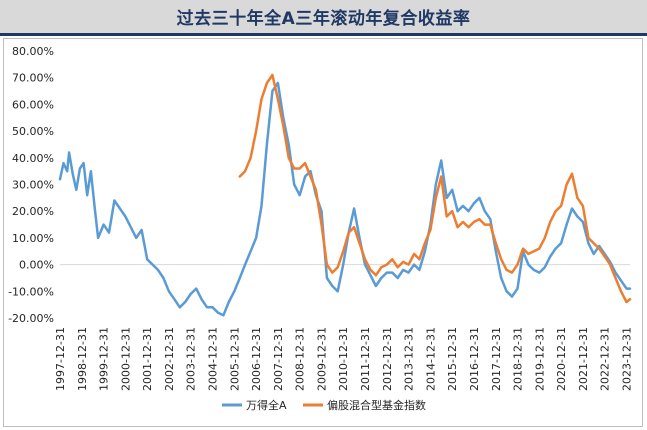 This screenshot has width=647, height=430. Describe the element at coordinates (518, 359) in the screenshot. I see `x-tick-label: 2018-12-31` at that location.